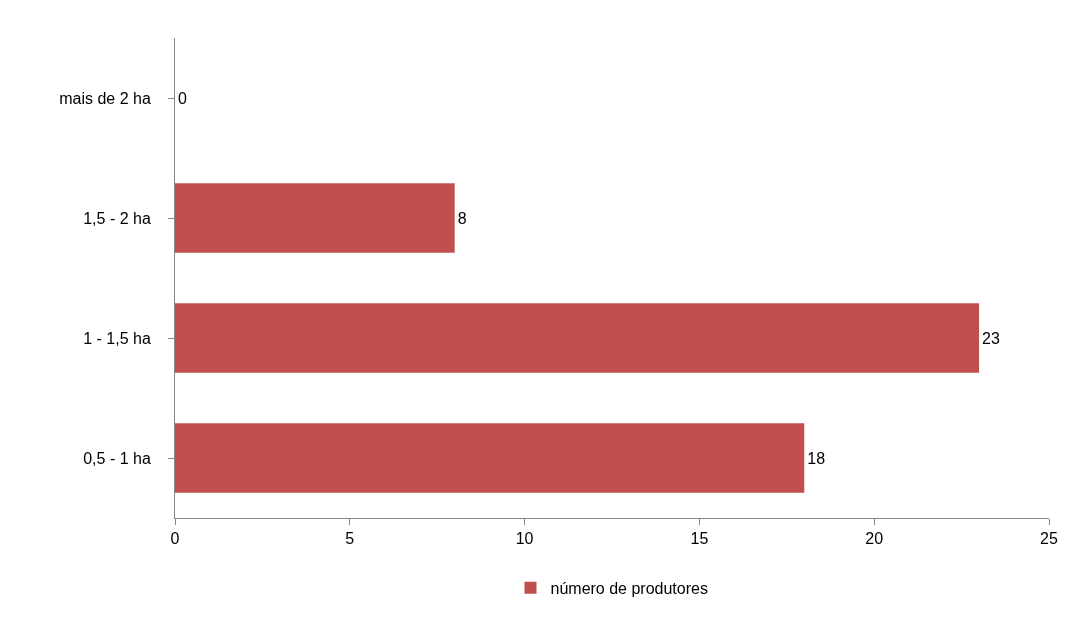 Image resolution: width=1076 pixels, height=639 pixels. Describe the element at coordinates (629, 588) in the screenshot. I see `legend-label: número de produtores` at that location.